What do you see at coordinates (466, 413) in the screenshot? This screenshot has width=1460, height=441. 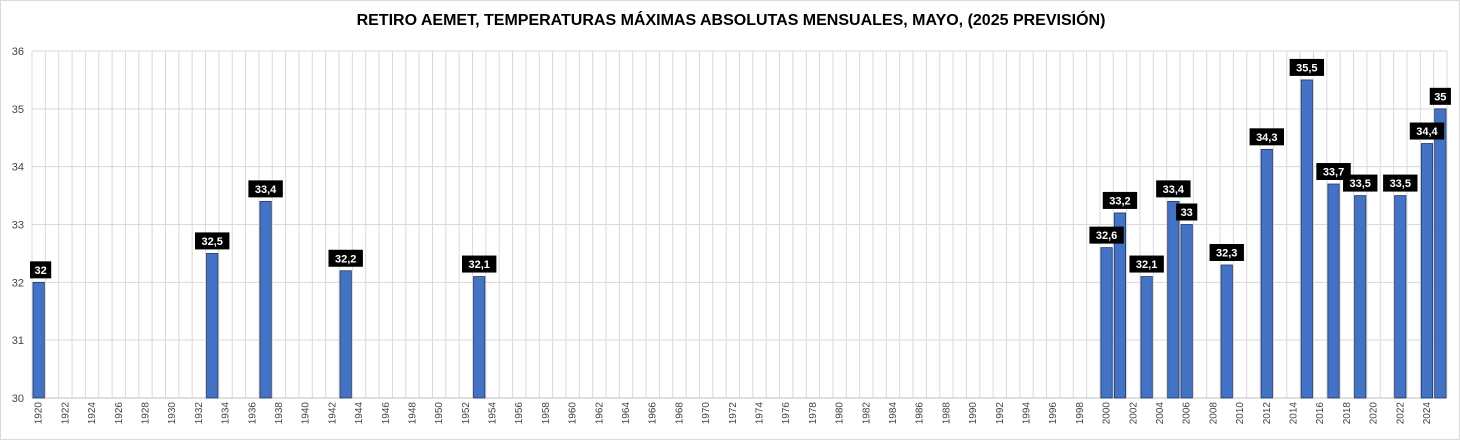 I see `x-tick-label: 1952` at bounding box center [466, 413].